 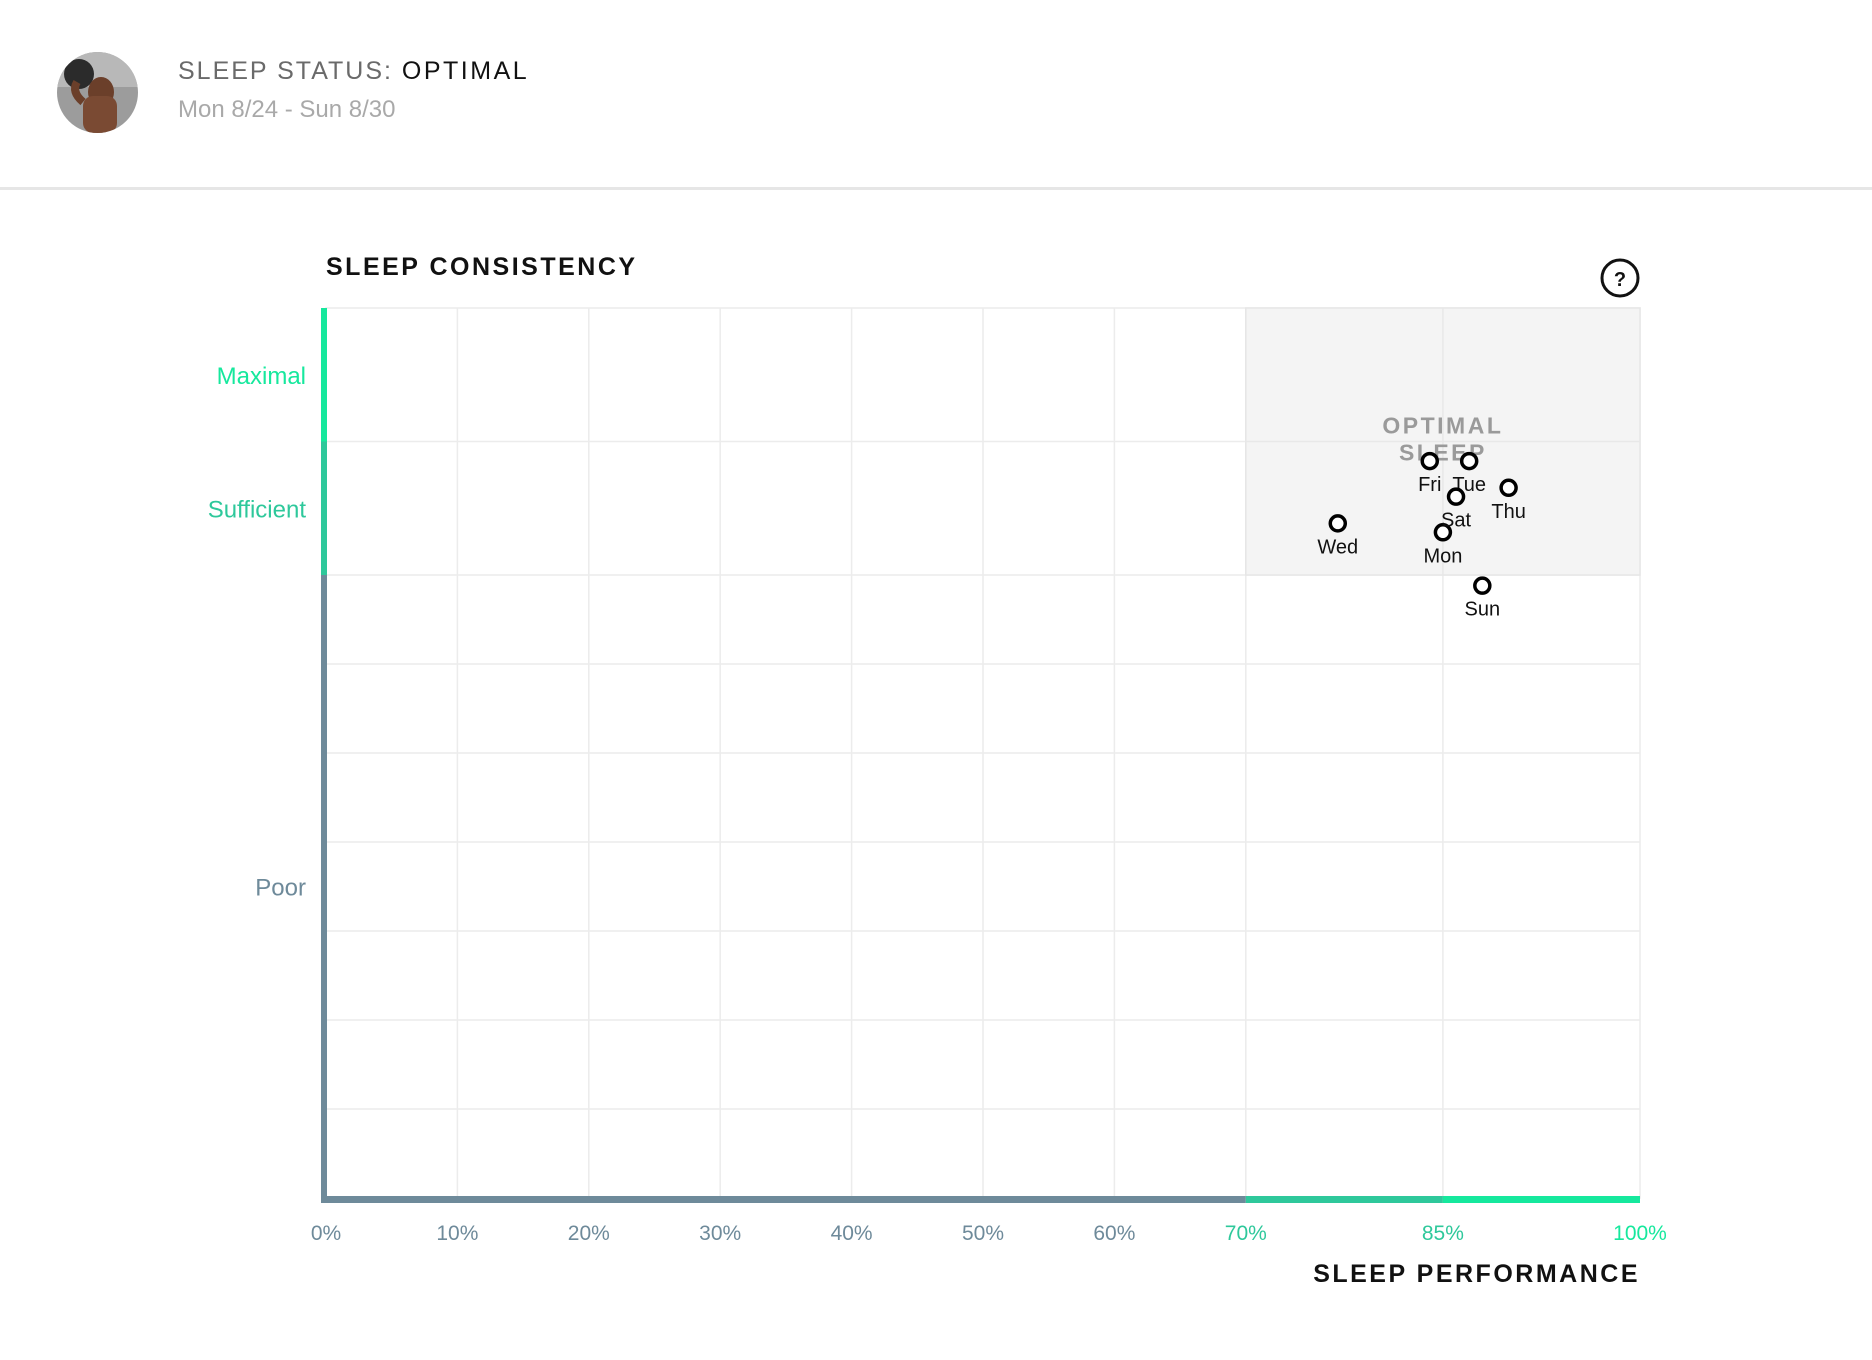 What do you see at coordinates (1508, 500) in the screenshot?
I see `data-point-thu: Thu` at bounding box center [1508, 500].